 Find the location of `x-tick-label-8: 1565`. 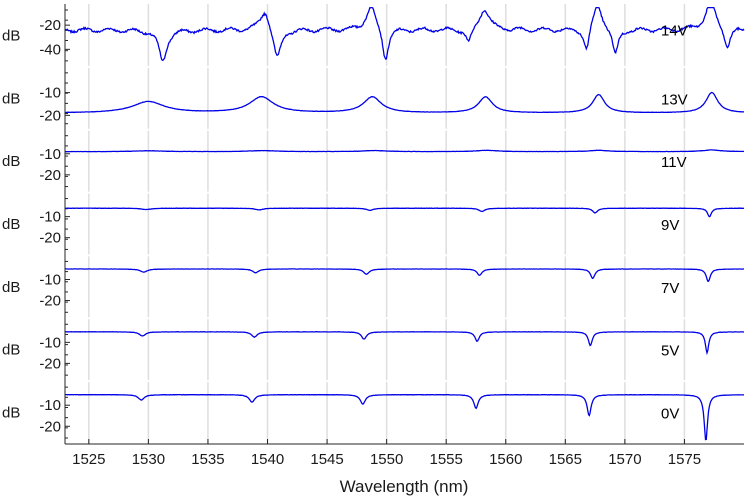

x-tick-label-8: 1565 is located at coordinates (565, 459).